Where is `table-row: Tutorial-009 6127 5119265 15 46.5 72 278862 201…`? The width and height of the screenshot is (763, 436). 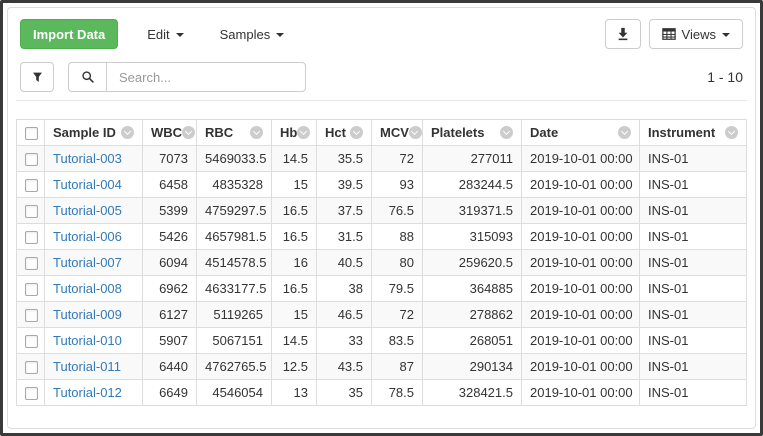
table-row: Tutorial-009 6127 5119265 15 46.5 72 278862 201… is located at coordinates (381, 314).